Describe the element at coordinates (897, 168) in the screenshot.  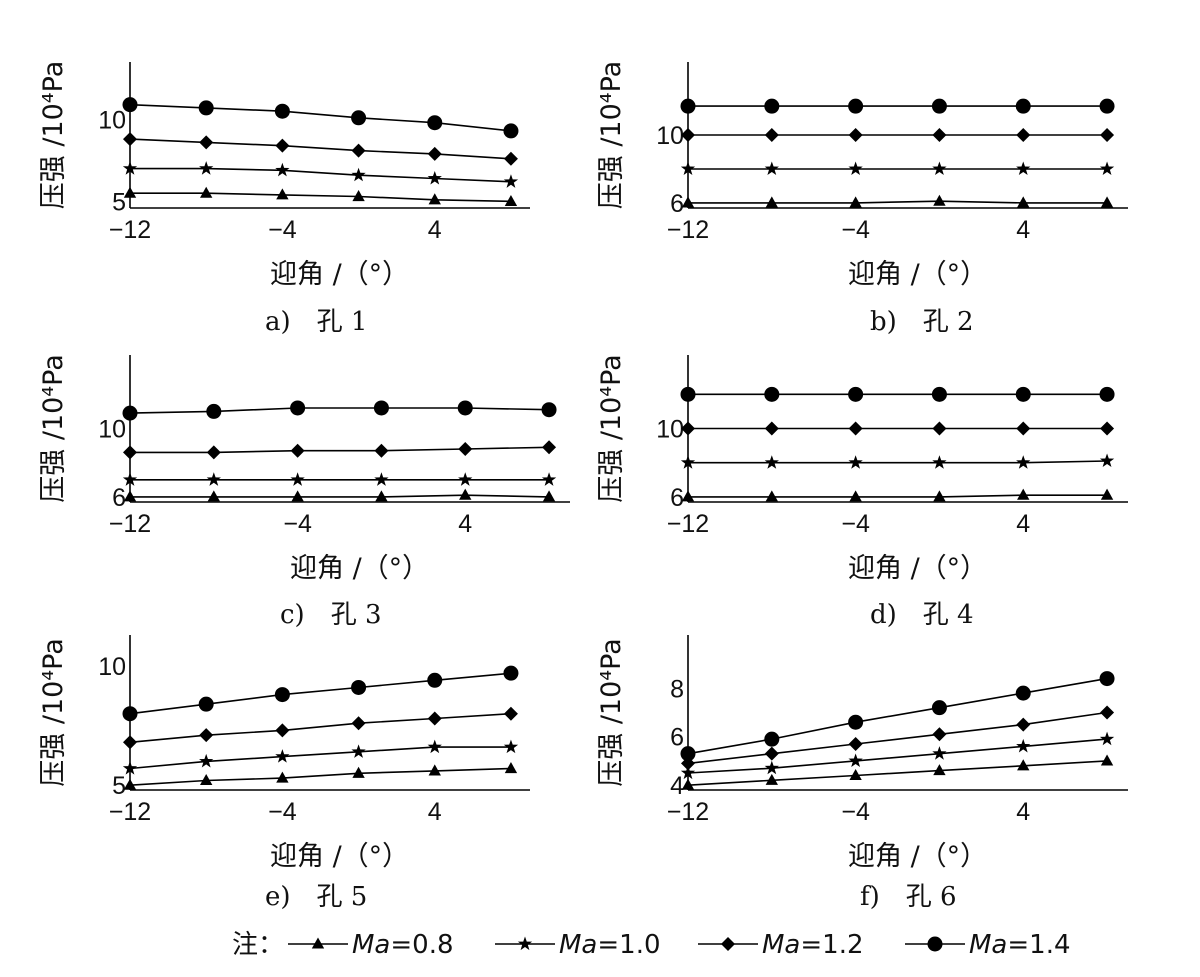
I see `series-star` at that location.